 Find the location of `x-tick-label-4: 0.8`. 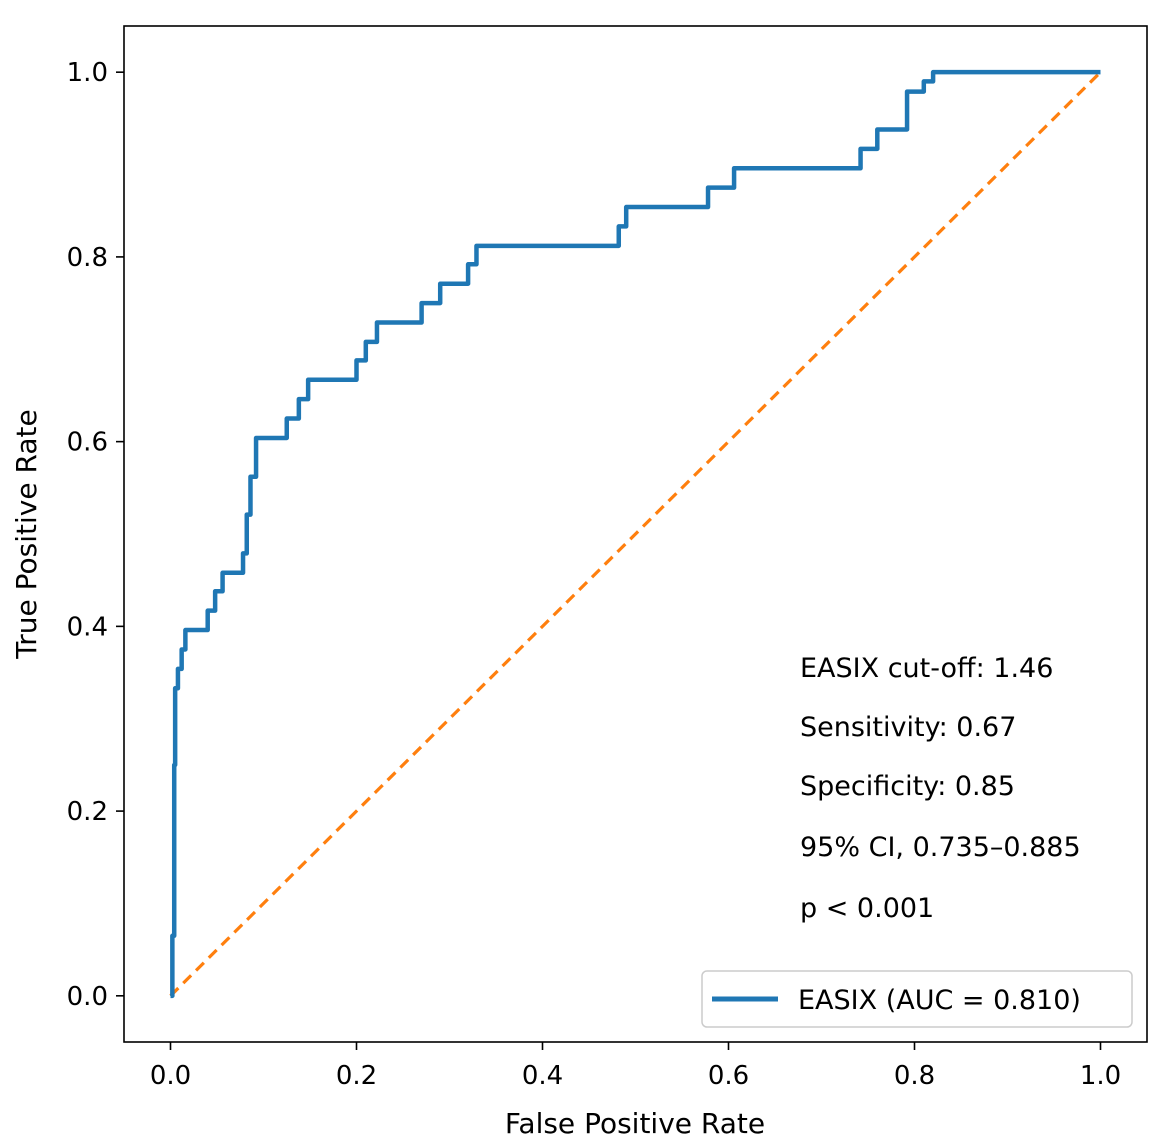

x-tick-label-4: 0.8 is located at coordinates (914, 1076).